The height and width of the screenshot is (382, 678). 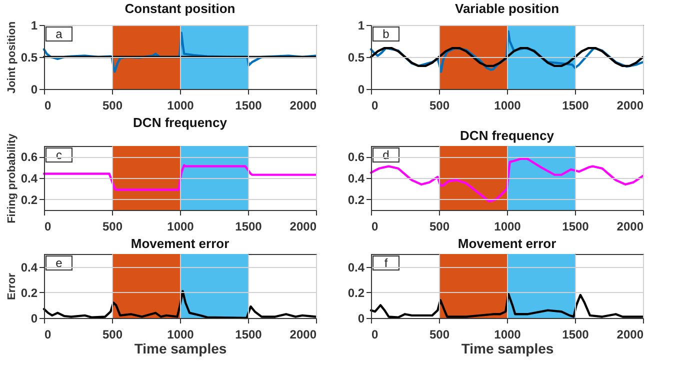 I want to click on annotation: e, so click(x=59, y=263).